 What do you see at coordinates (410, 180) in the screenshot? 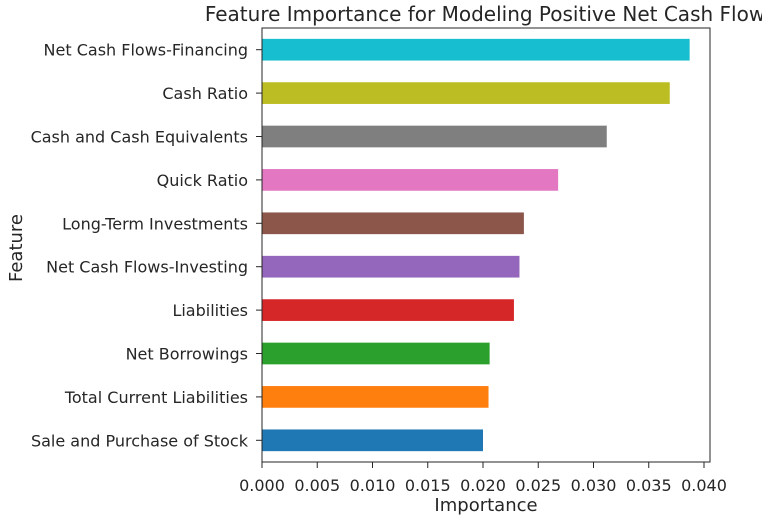
I see `bar-quick-ratio` at bounding box center [410, 180].